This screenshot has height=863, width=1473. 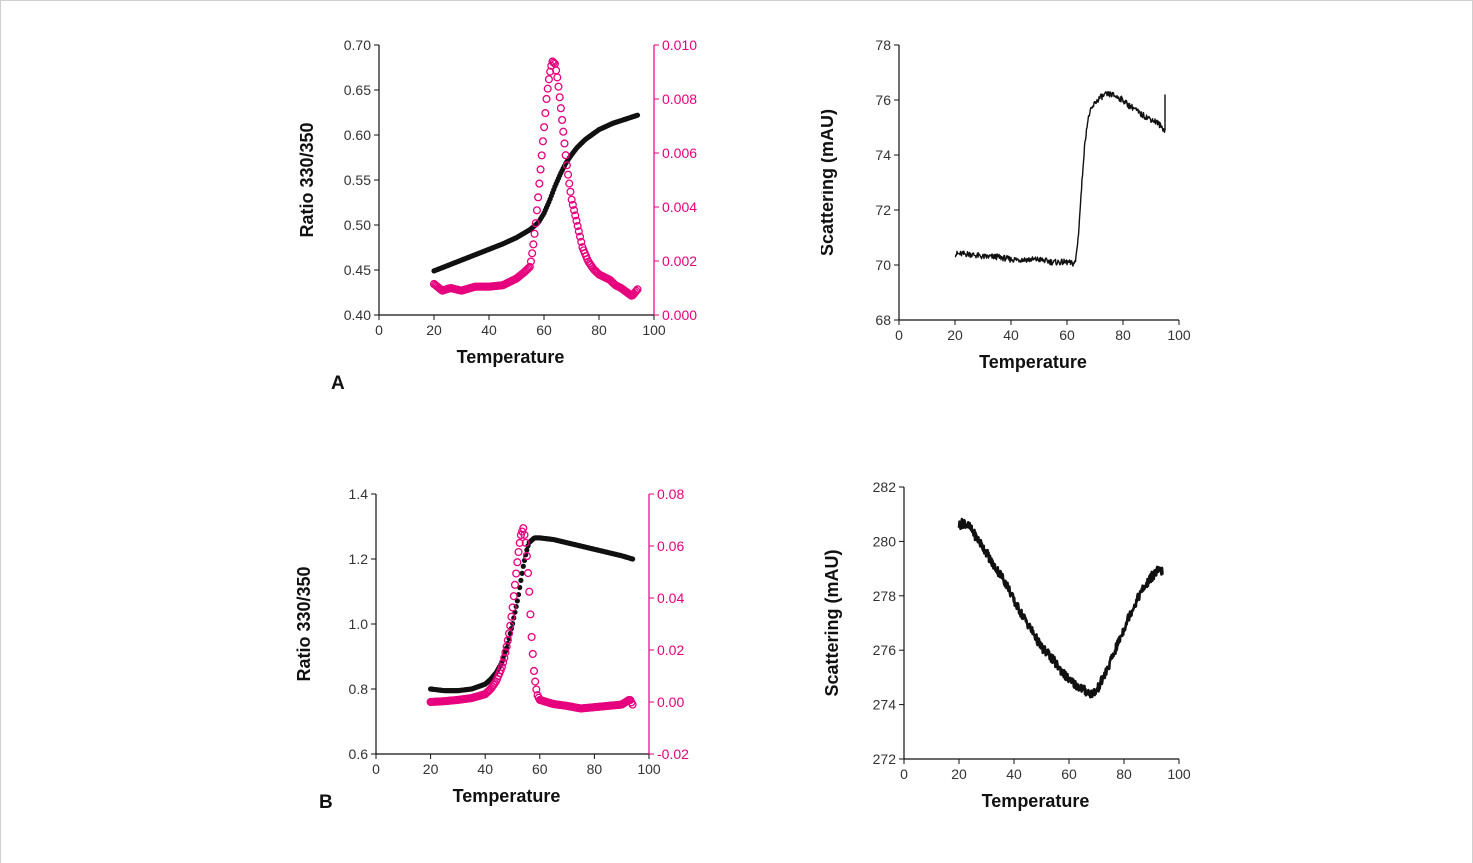 I want to click on y2-tick-label: 0.010, so click(x=679, y=45).